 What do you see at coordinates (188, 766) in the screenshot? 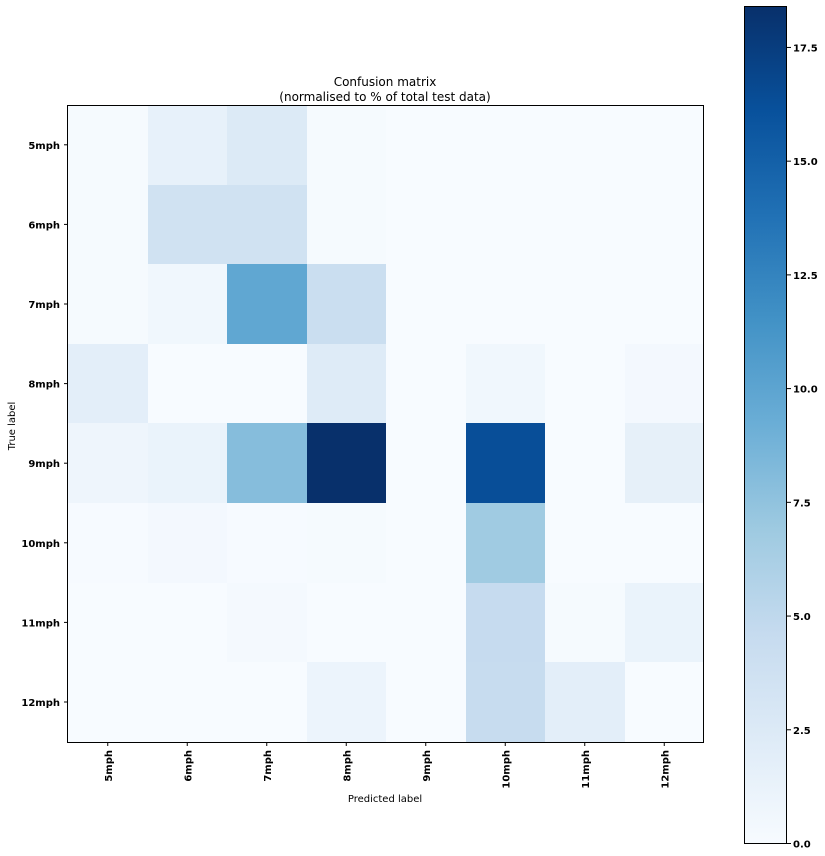
I see `x-tick-label: 6mph` at bounding box center [188, 766].